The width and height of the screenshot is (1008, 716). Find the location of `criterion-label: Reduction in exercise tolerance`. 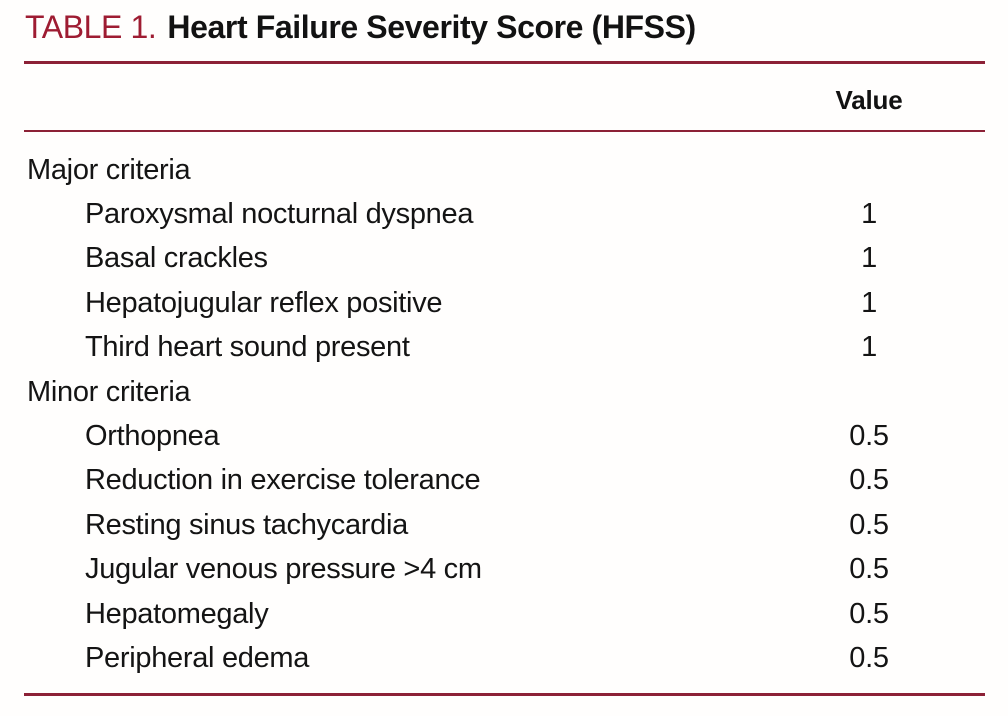

criterion-label: Reduction in exercise tolerance is located at coordinates (283, 480).